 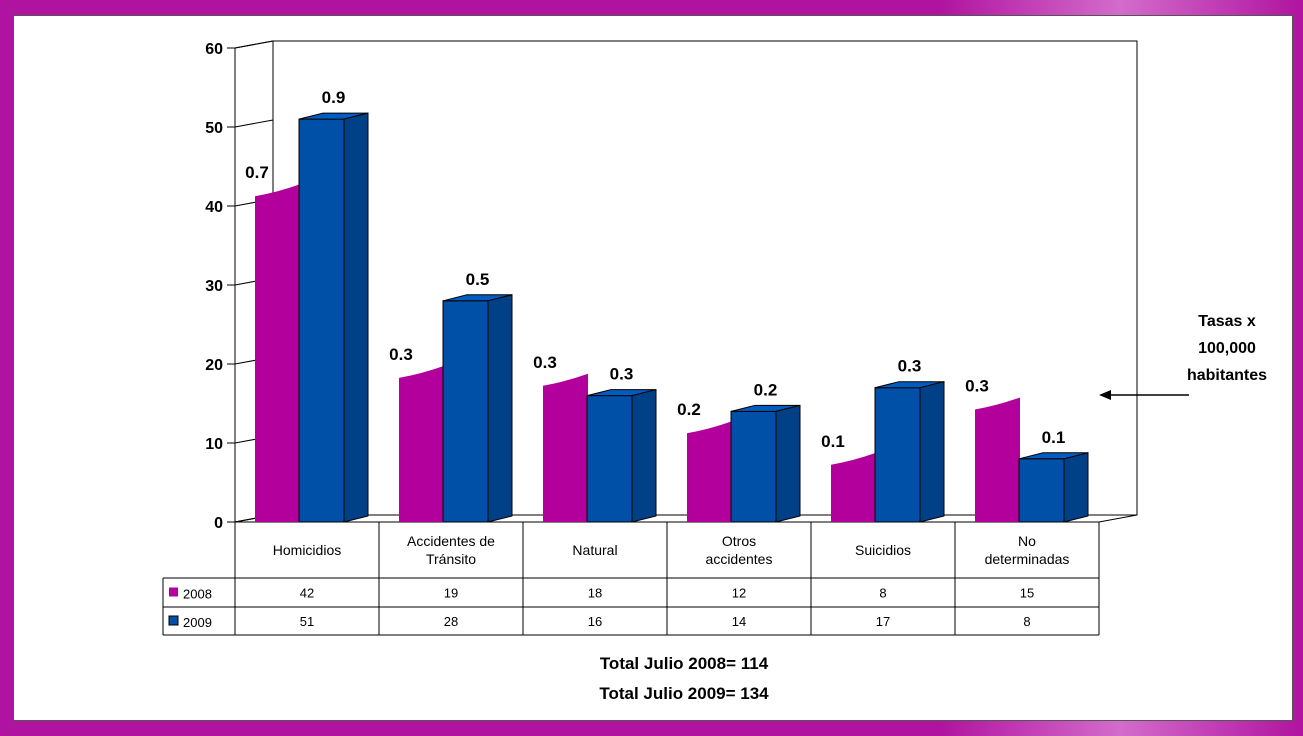 What do you see at coordinates (214, 286) in the screenshot?
I see `y-tick-label: 30` at bounding box center [214, 286].